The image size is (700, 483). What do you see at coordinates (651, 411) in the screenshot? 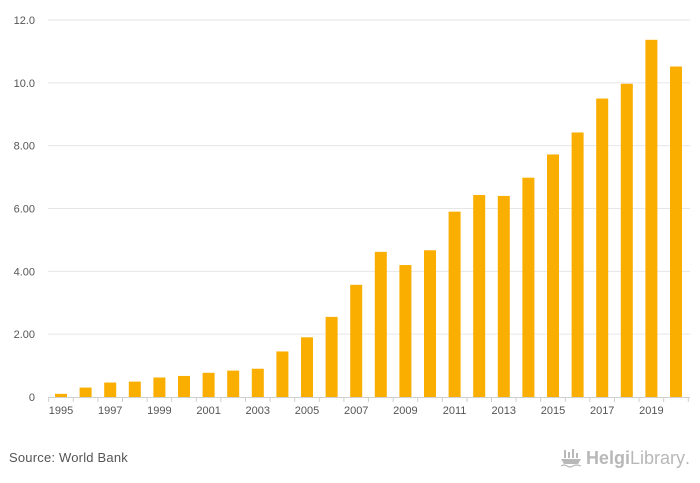
I see `x-tick-label: 2019` at bounding box center [651, 411].